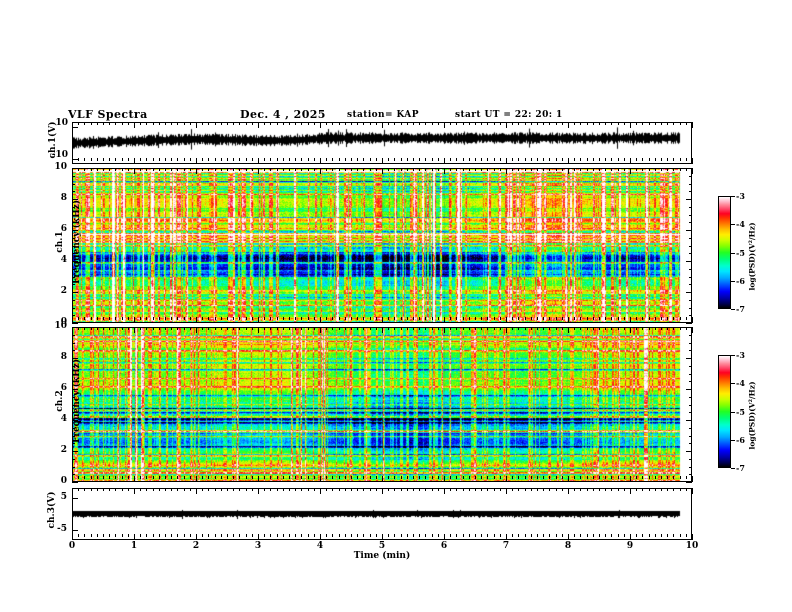  I want to click on colorbar-tick-label: -4, so click(740, 383).